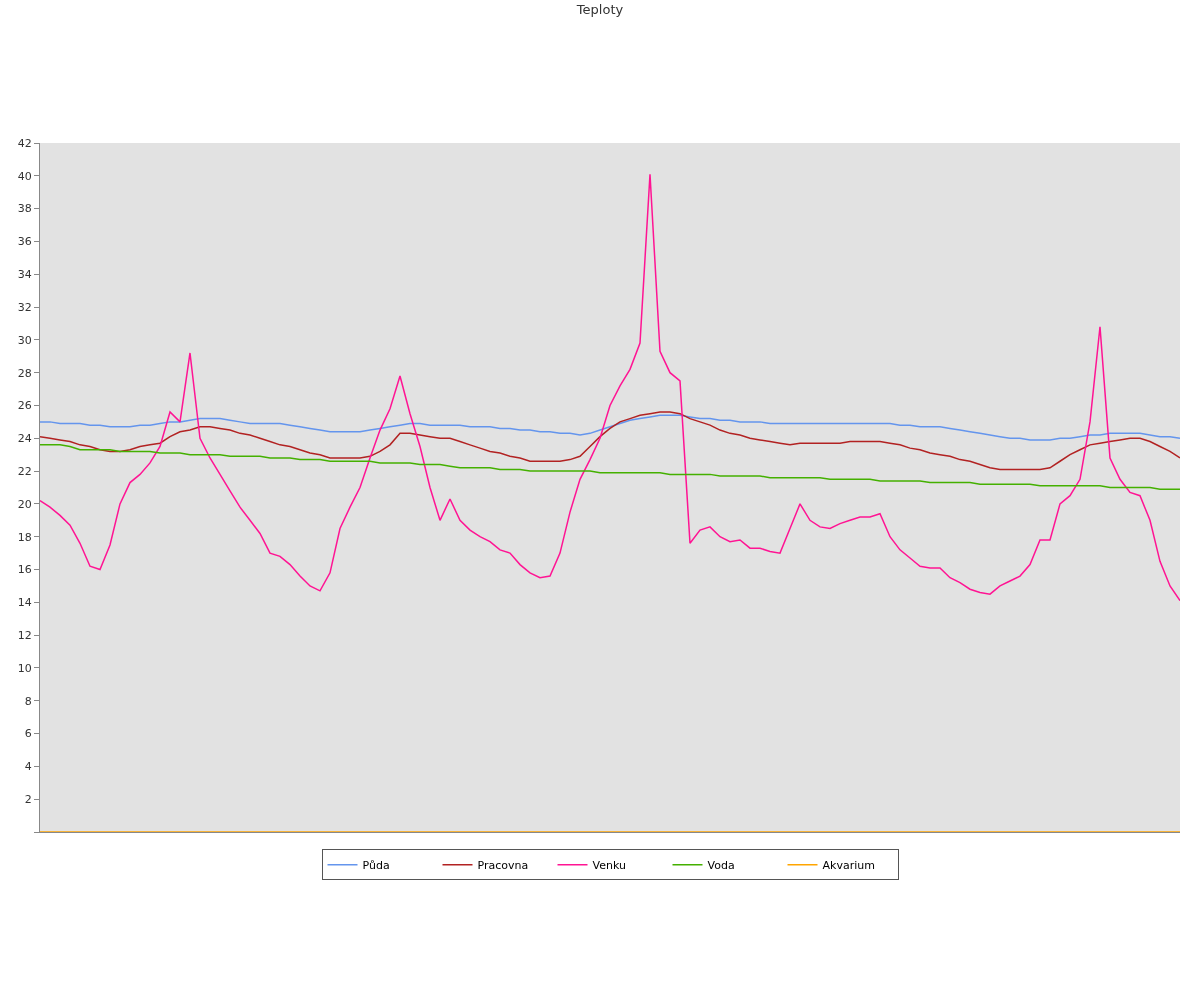  Describe the element at coordinates (24, 275) in the screenshot. I see `y-tick-label: 34` at that location.